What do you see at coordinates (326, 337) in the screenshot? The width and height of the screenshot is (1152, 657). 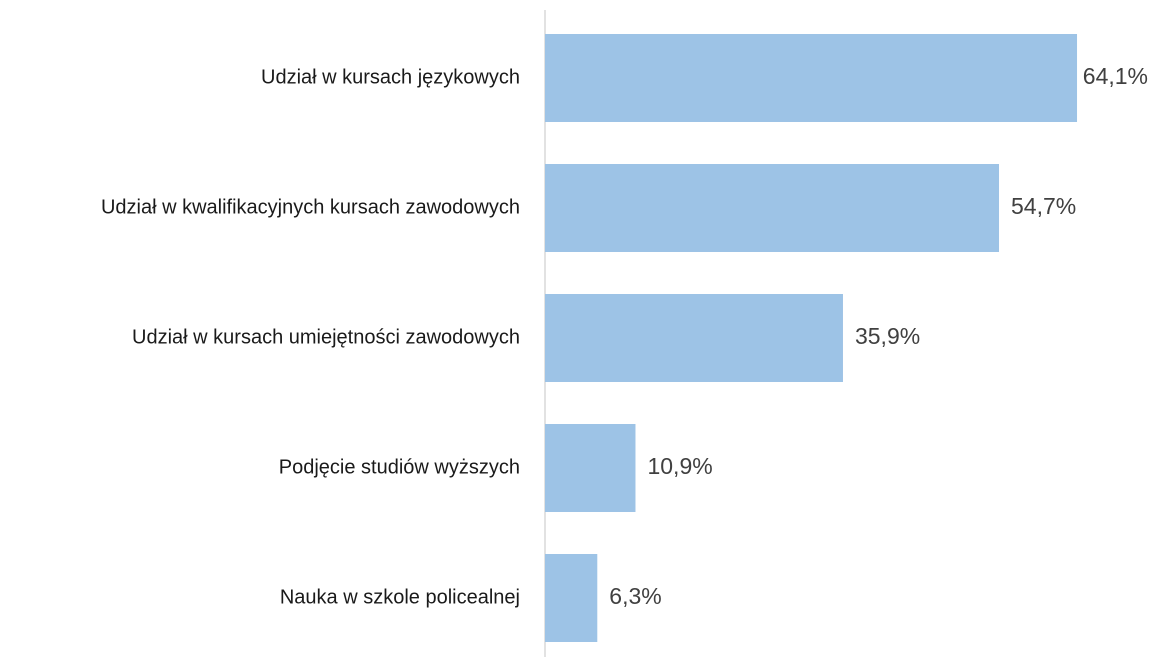 I see `category-label: Udział w kursach umiejętności zawodowych` at bounding box center [326, 337].